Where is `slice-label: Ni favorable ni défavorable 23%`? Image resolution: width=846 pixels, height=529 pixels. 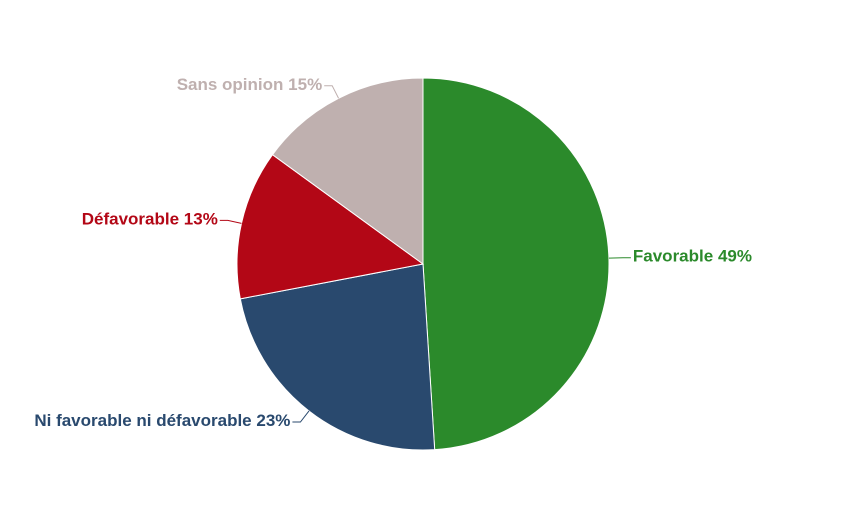 slice-label: Ni favorable ni défavorable 23% is located at coordinates (162, 421).